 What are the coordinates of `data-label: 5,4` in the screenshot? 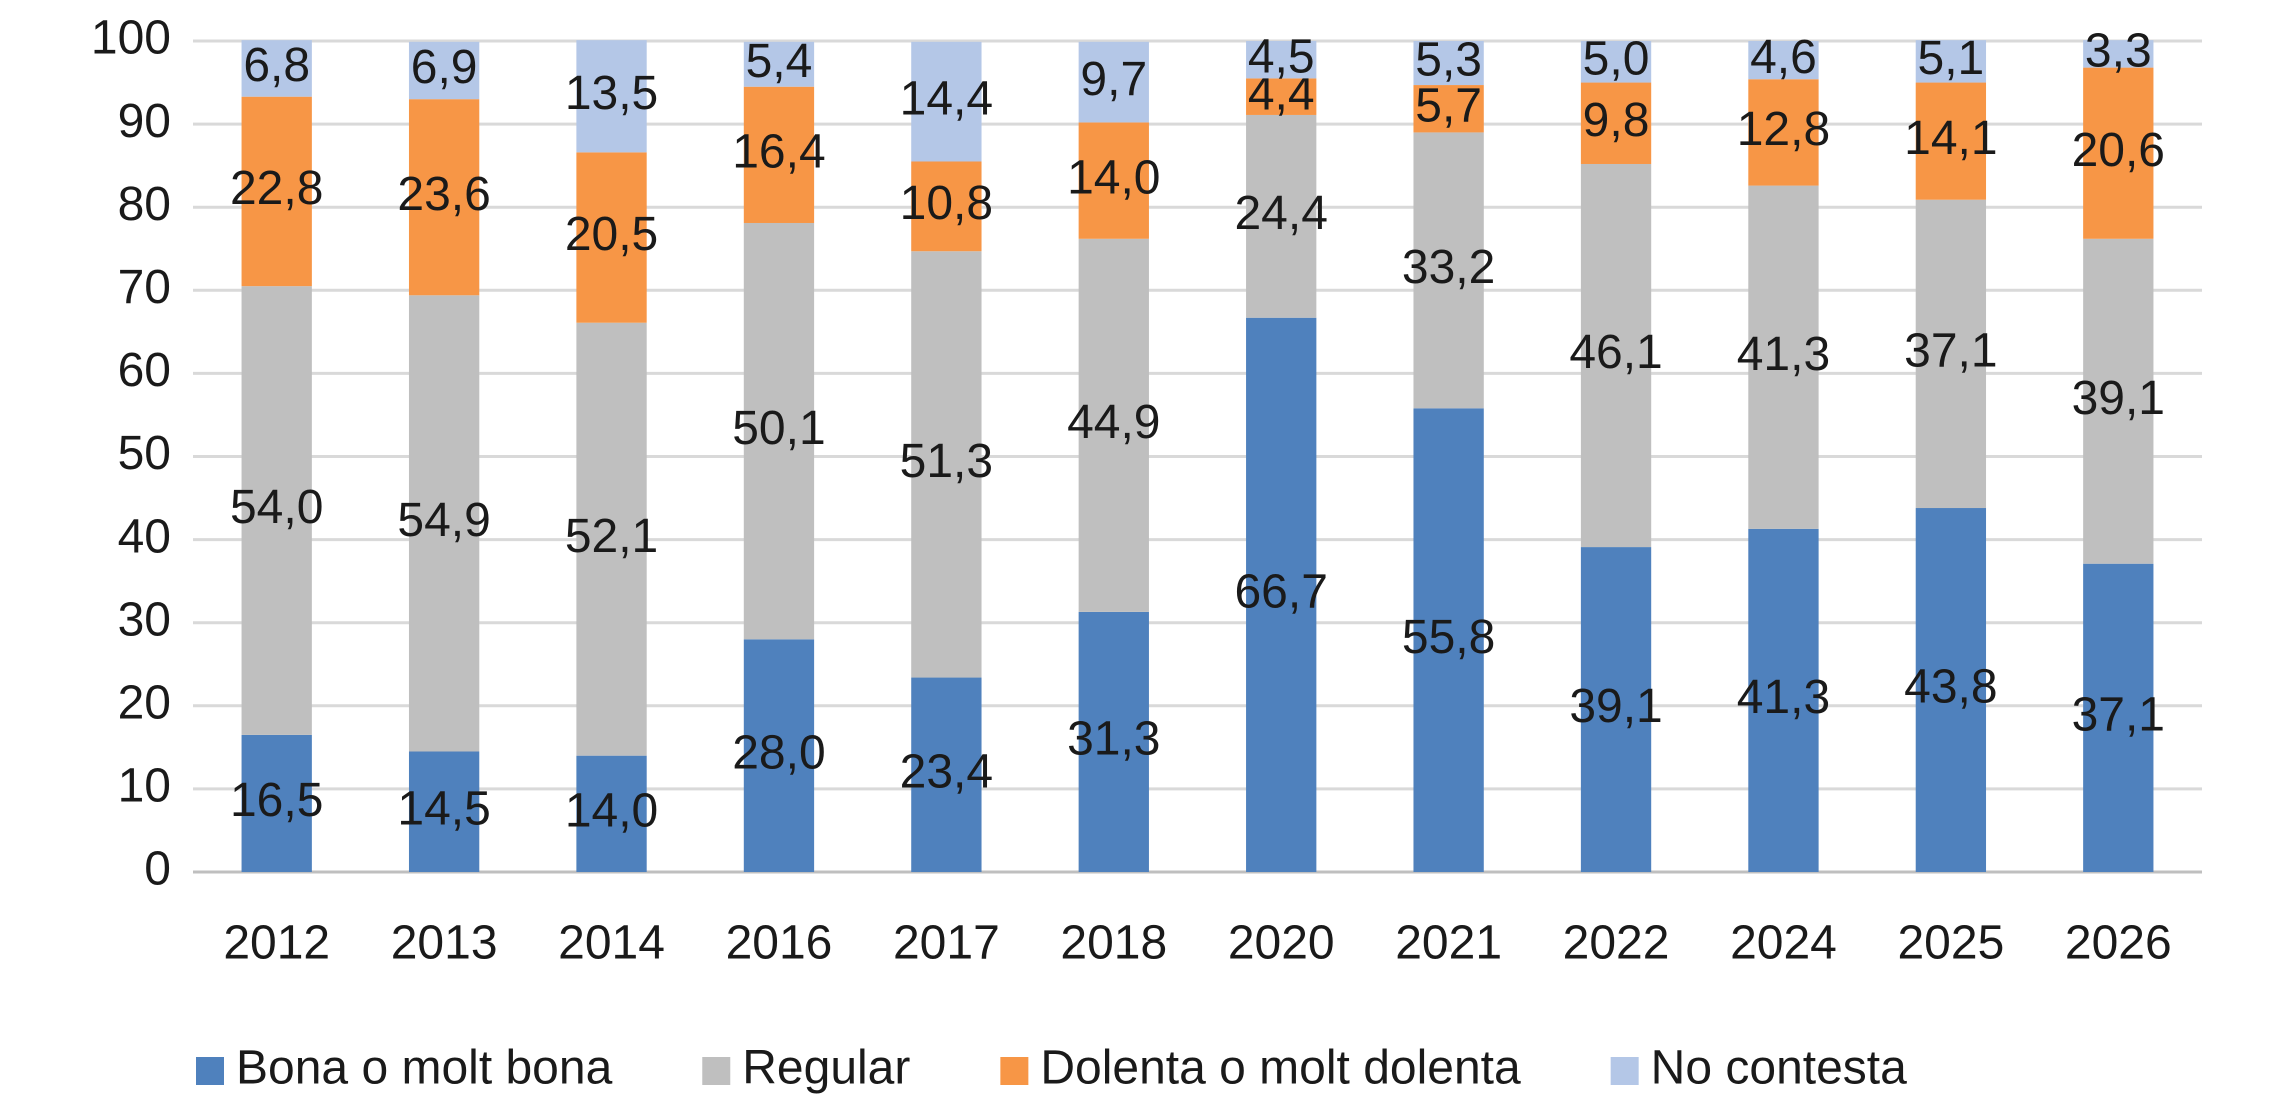 It's located at (779, 61).